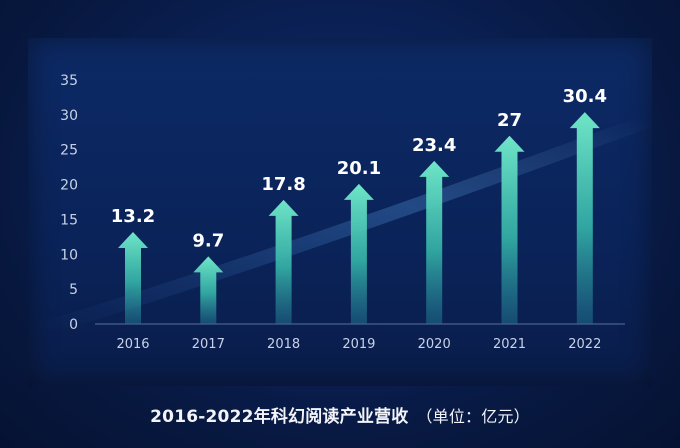 The height and width of the screenshot is (448, 680). Describe the element at coordinates (133, 216) in the screenshot. I see `data-label: 13.2` at that location.